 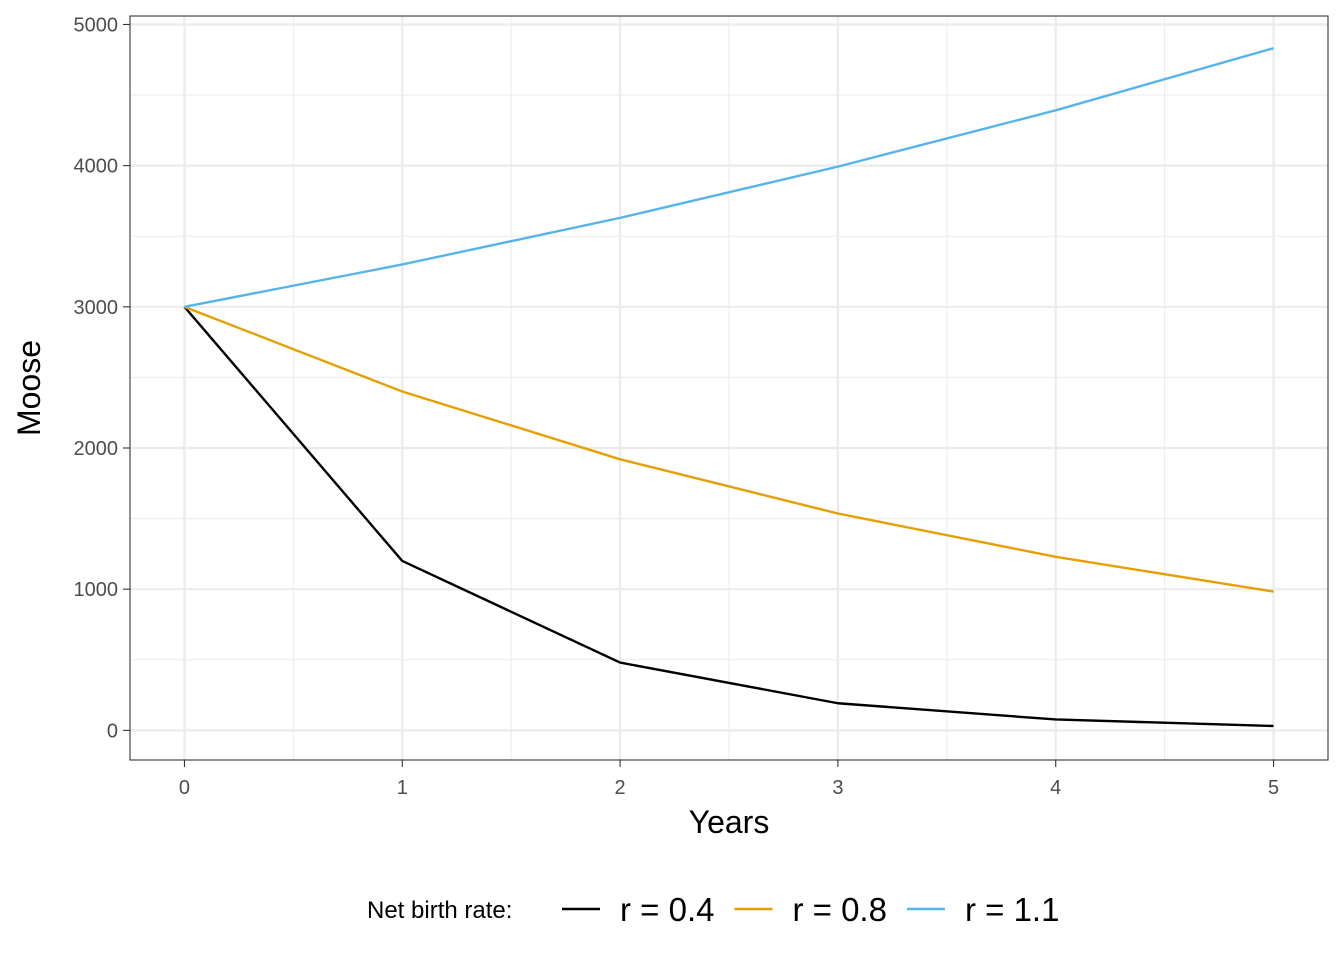 I want to click on y-tick-label: 0, so click(x=112, y=731).